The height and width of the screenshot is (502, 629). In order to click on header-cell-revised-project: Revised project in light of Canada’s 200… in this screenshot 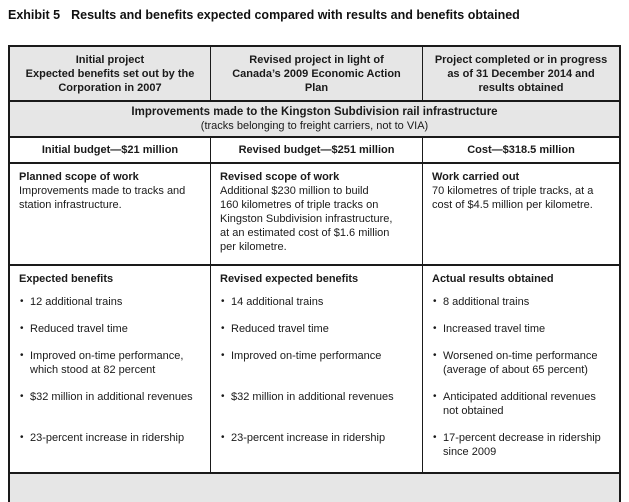, I will do `click(316, 73)`.